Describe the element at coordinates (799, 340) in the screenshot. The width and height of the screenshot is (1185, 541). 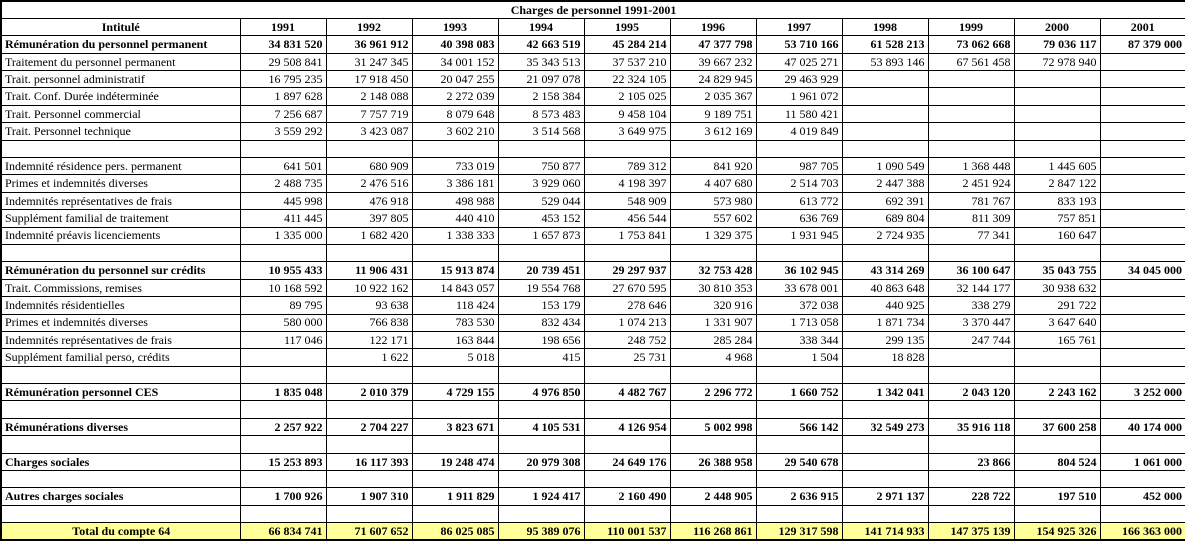
I see `cell-value: 338 344` at that location.